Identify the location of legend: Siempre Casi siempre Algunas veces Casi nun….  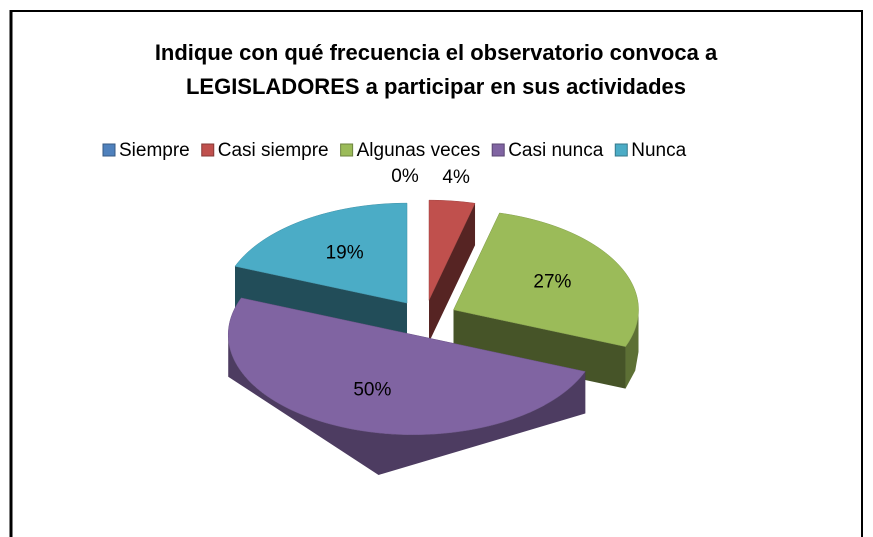
(394, 150).